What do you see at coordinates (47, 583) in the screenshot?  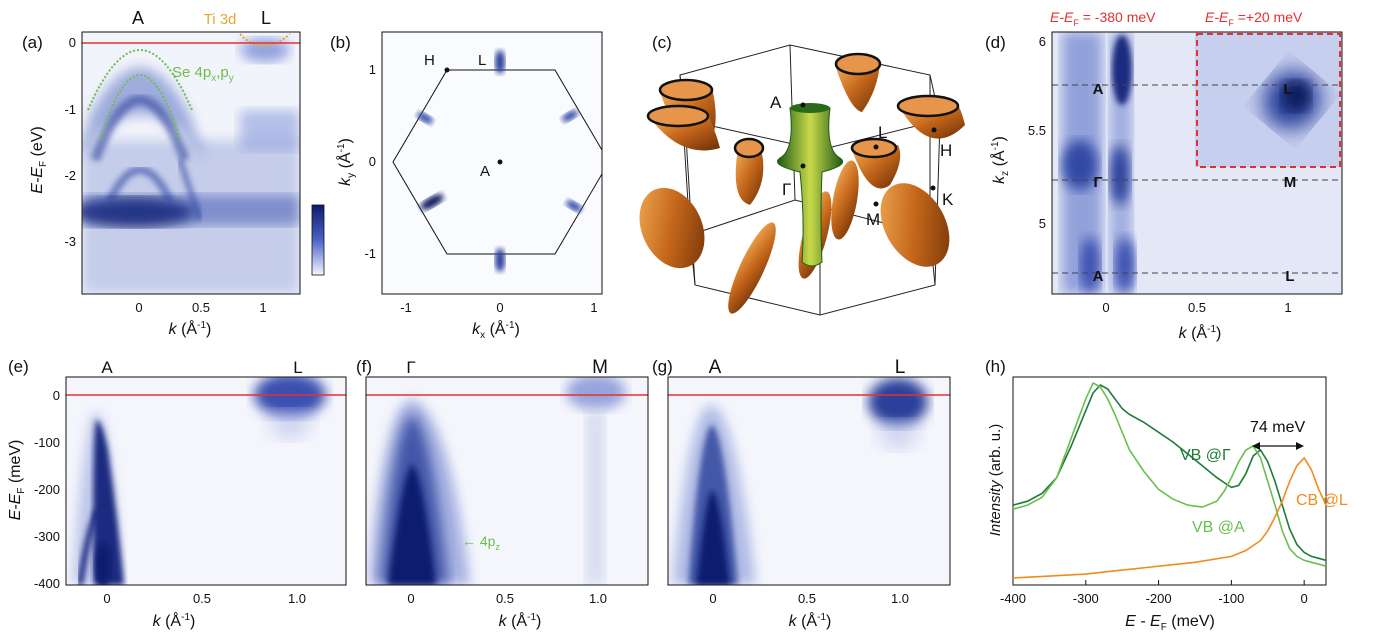 I see `svg-text: -400` at bounding box center [47, 583].